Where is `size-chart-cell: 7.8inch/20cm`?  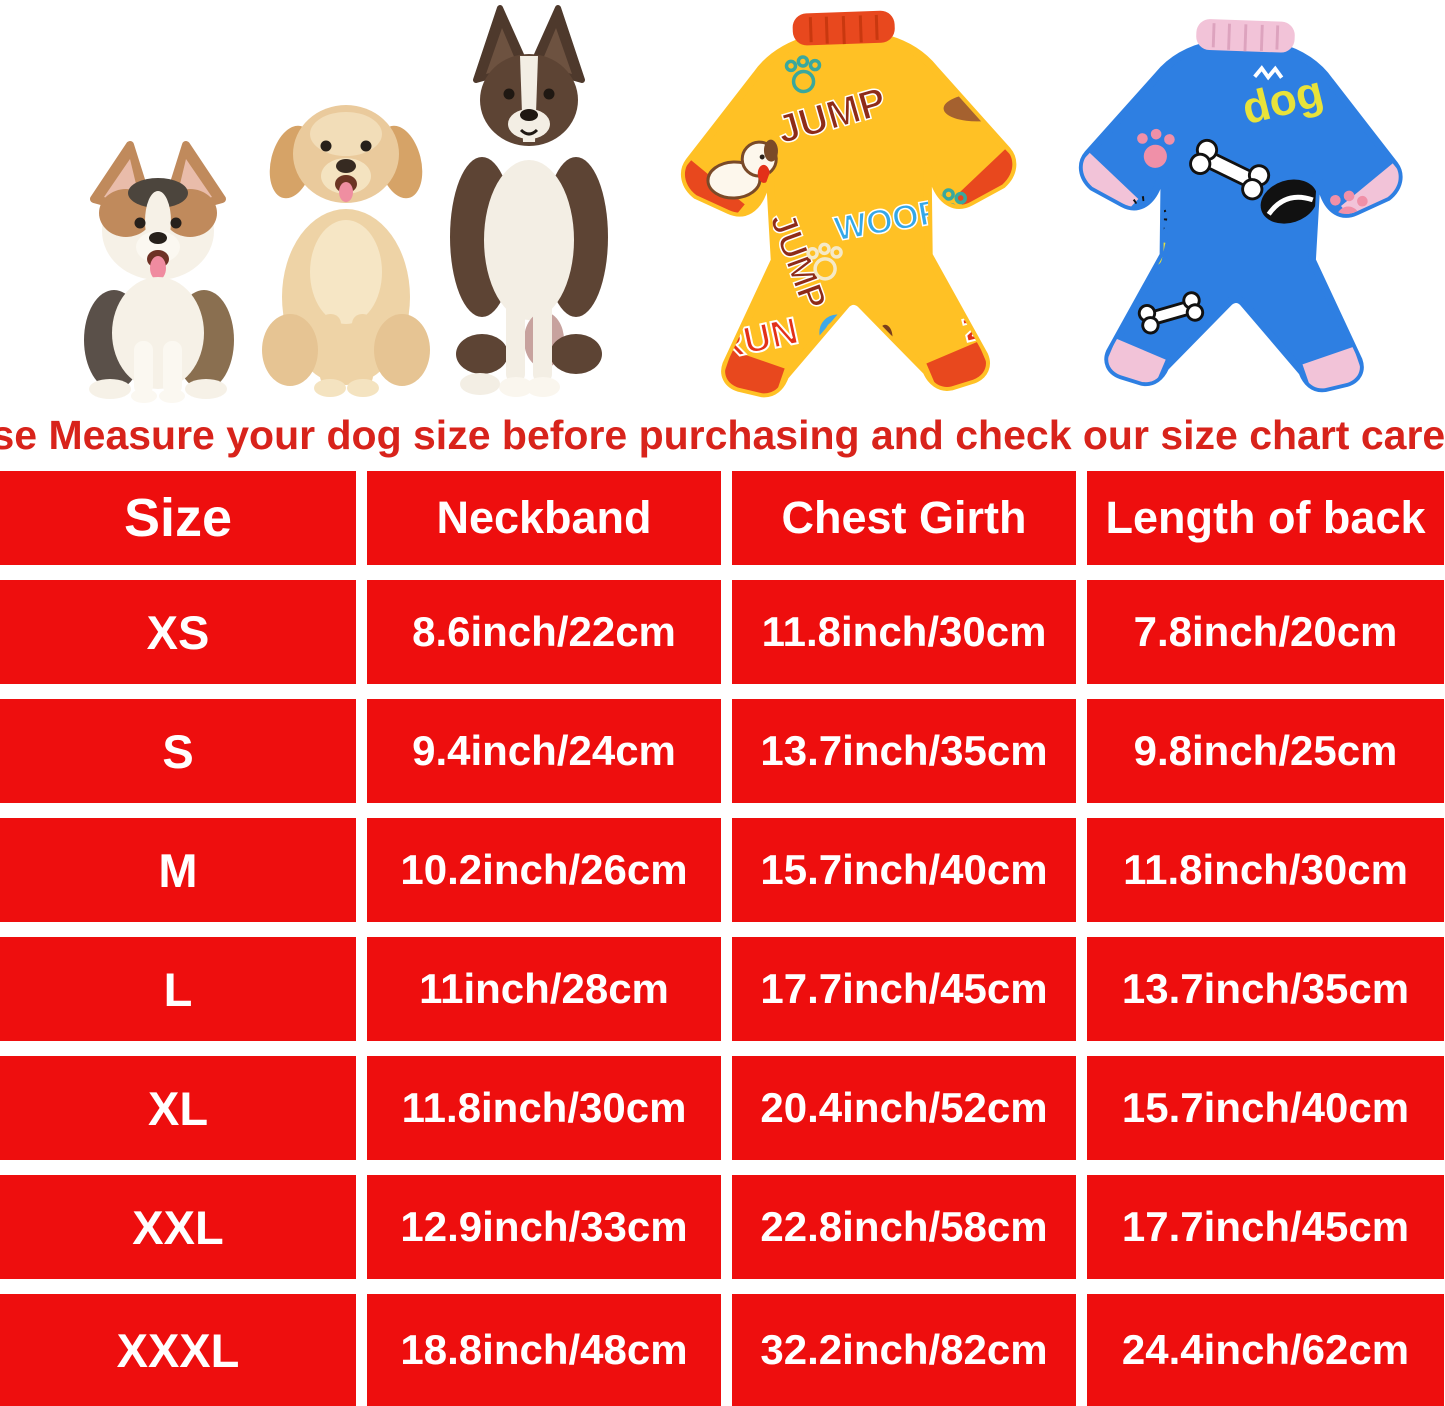 size-chart-cell: 7.8inch/20cm is located at coordinates (1265, 632).